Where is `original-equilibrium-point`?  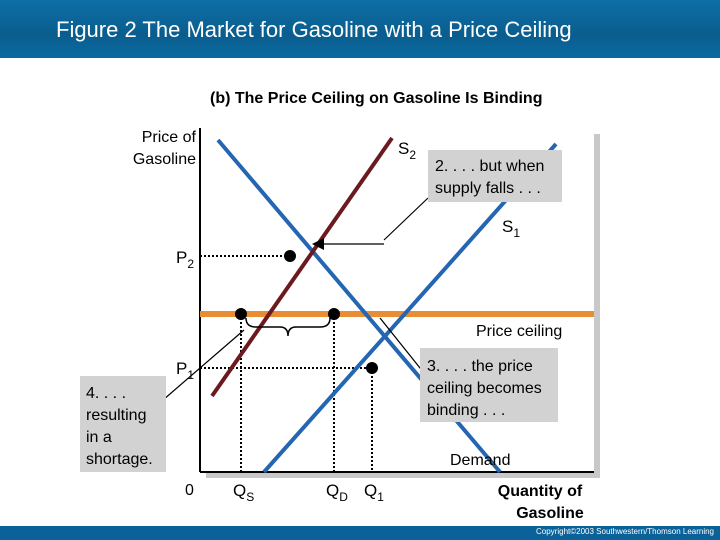 original-equilibrium-point is located at coordinates (372, 368).